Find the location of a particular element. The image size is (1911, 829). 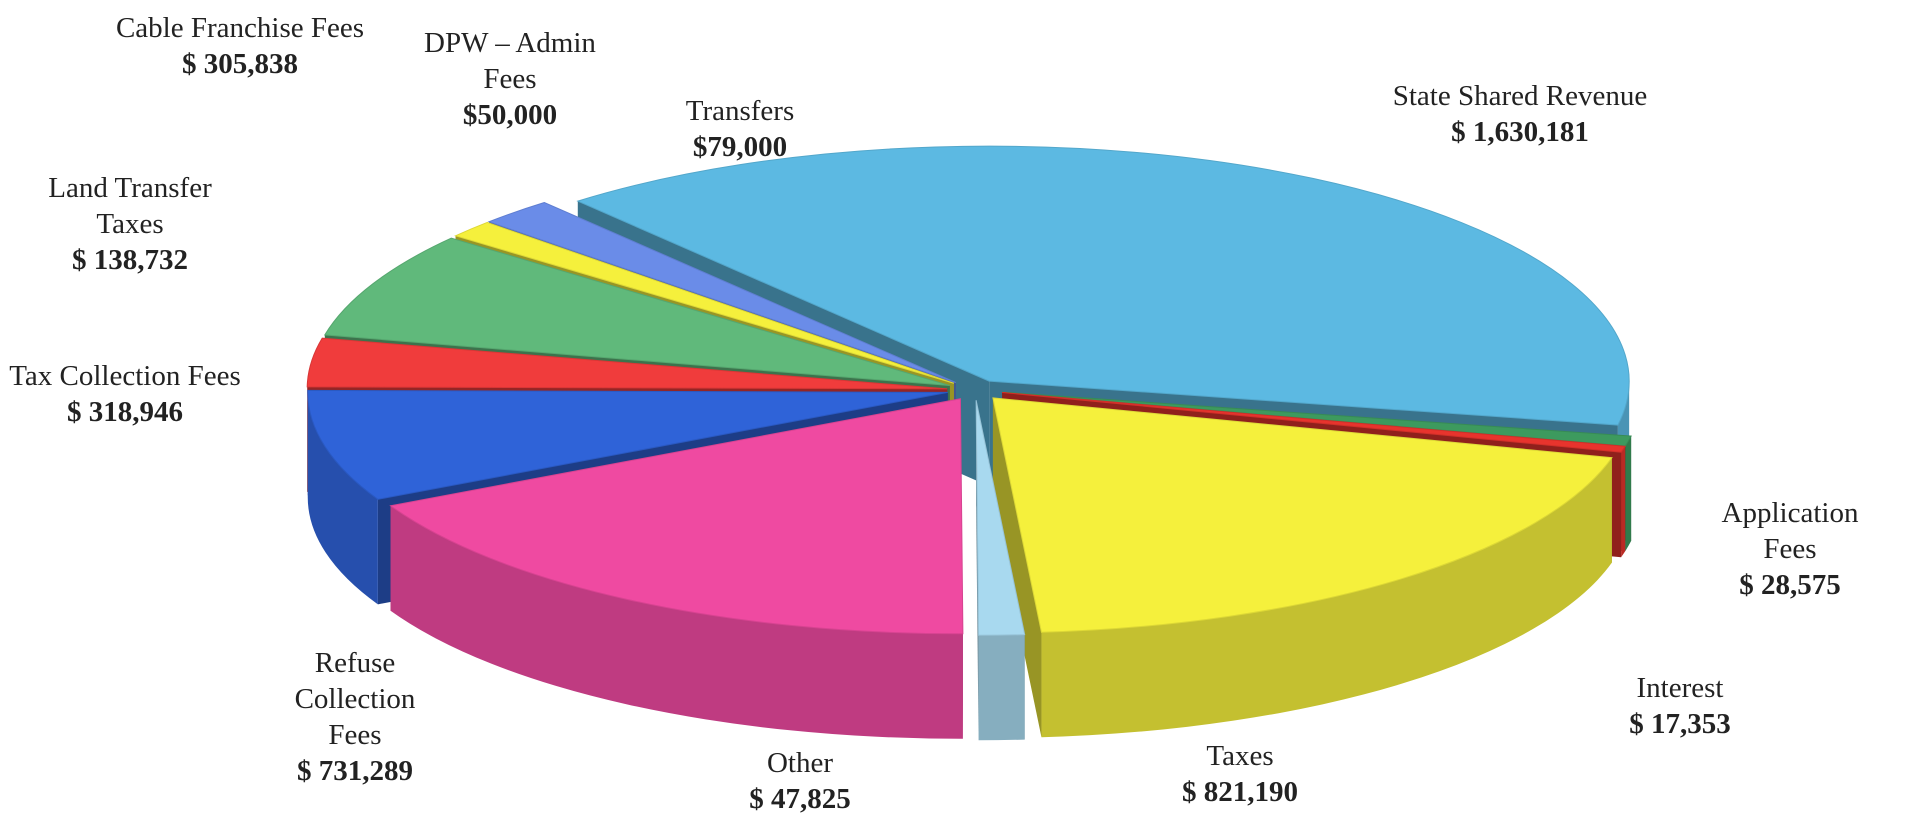

slice-label: Tax Collection Fees $ 318,946 is located at coordinates (125, 394).